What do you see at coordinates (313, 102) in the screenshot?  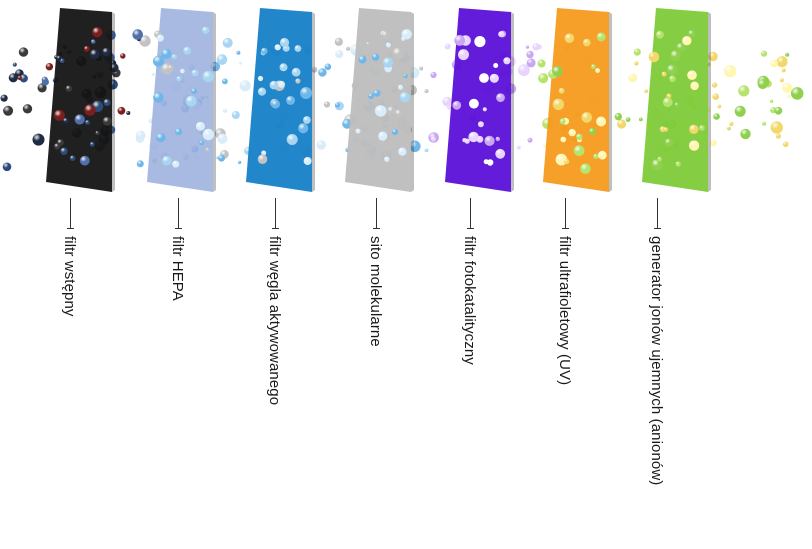 I see `panel-carbon-edge` at bounding box center [313, 102].